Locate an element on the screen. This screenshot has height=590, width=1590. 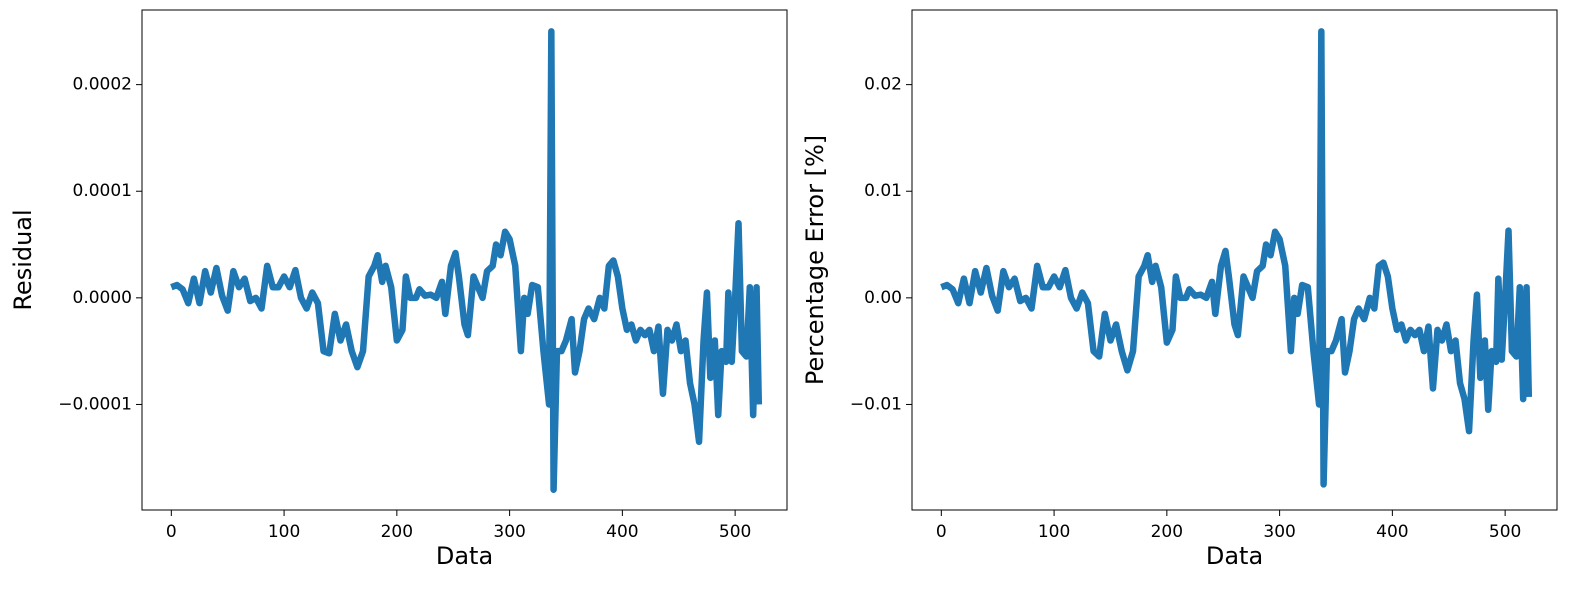
y-tick-label: 0.0000 is located at coordinates (102, 298).